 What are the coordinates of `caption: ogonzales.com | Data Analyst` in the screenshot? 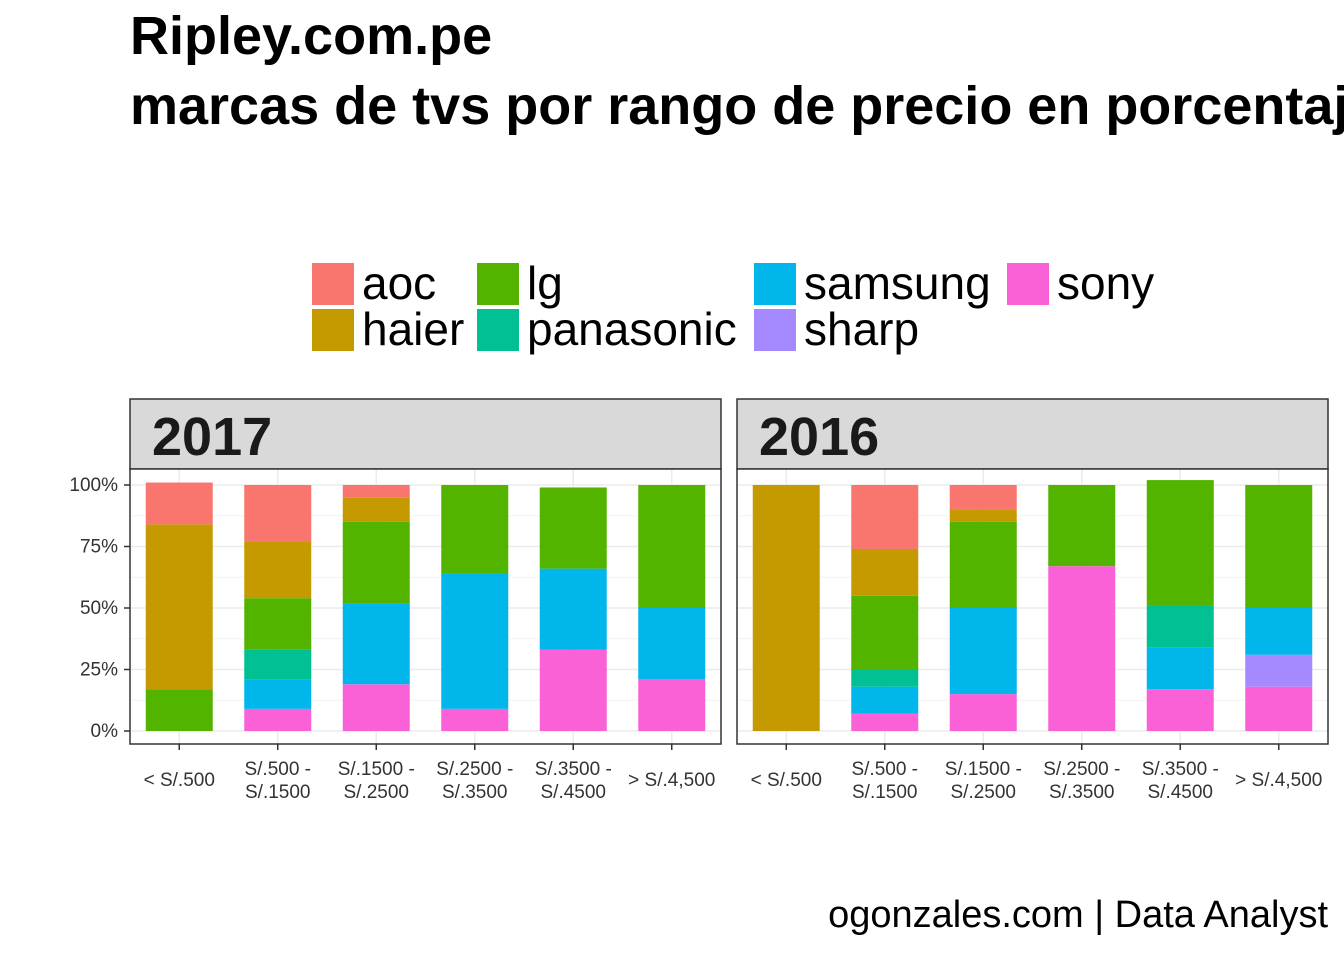 It's located at (1078, 915).